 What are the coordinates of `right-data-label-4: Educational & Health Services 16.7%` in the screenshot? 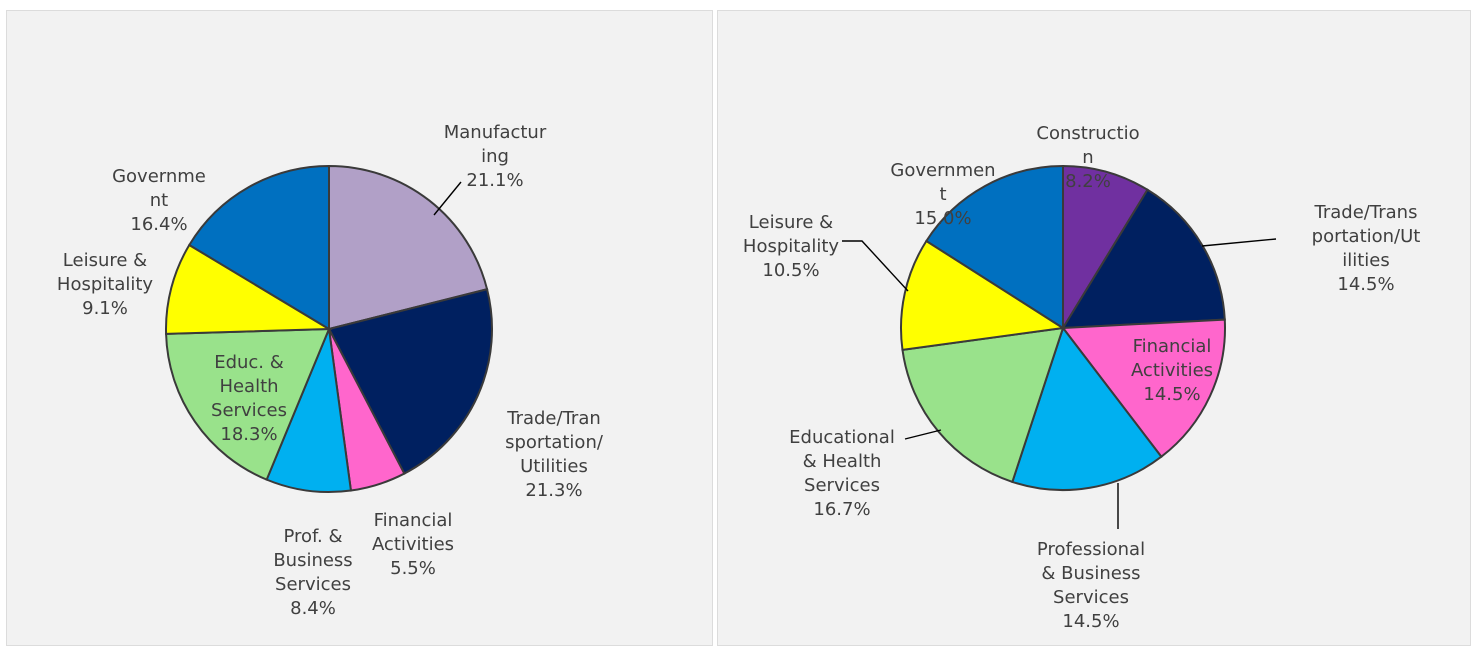 It's located at (842, 473).